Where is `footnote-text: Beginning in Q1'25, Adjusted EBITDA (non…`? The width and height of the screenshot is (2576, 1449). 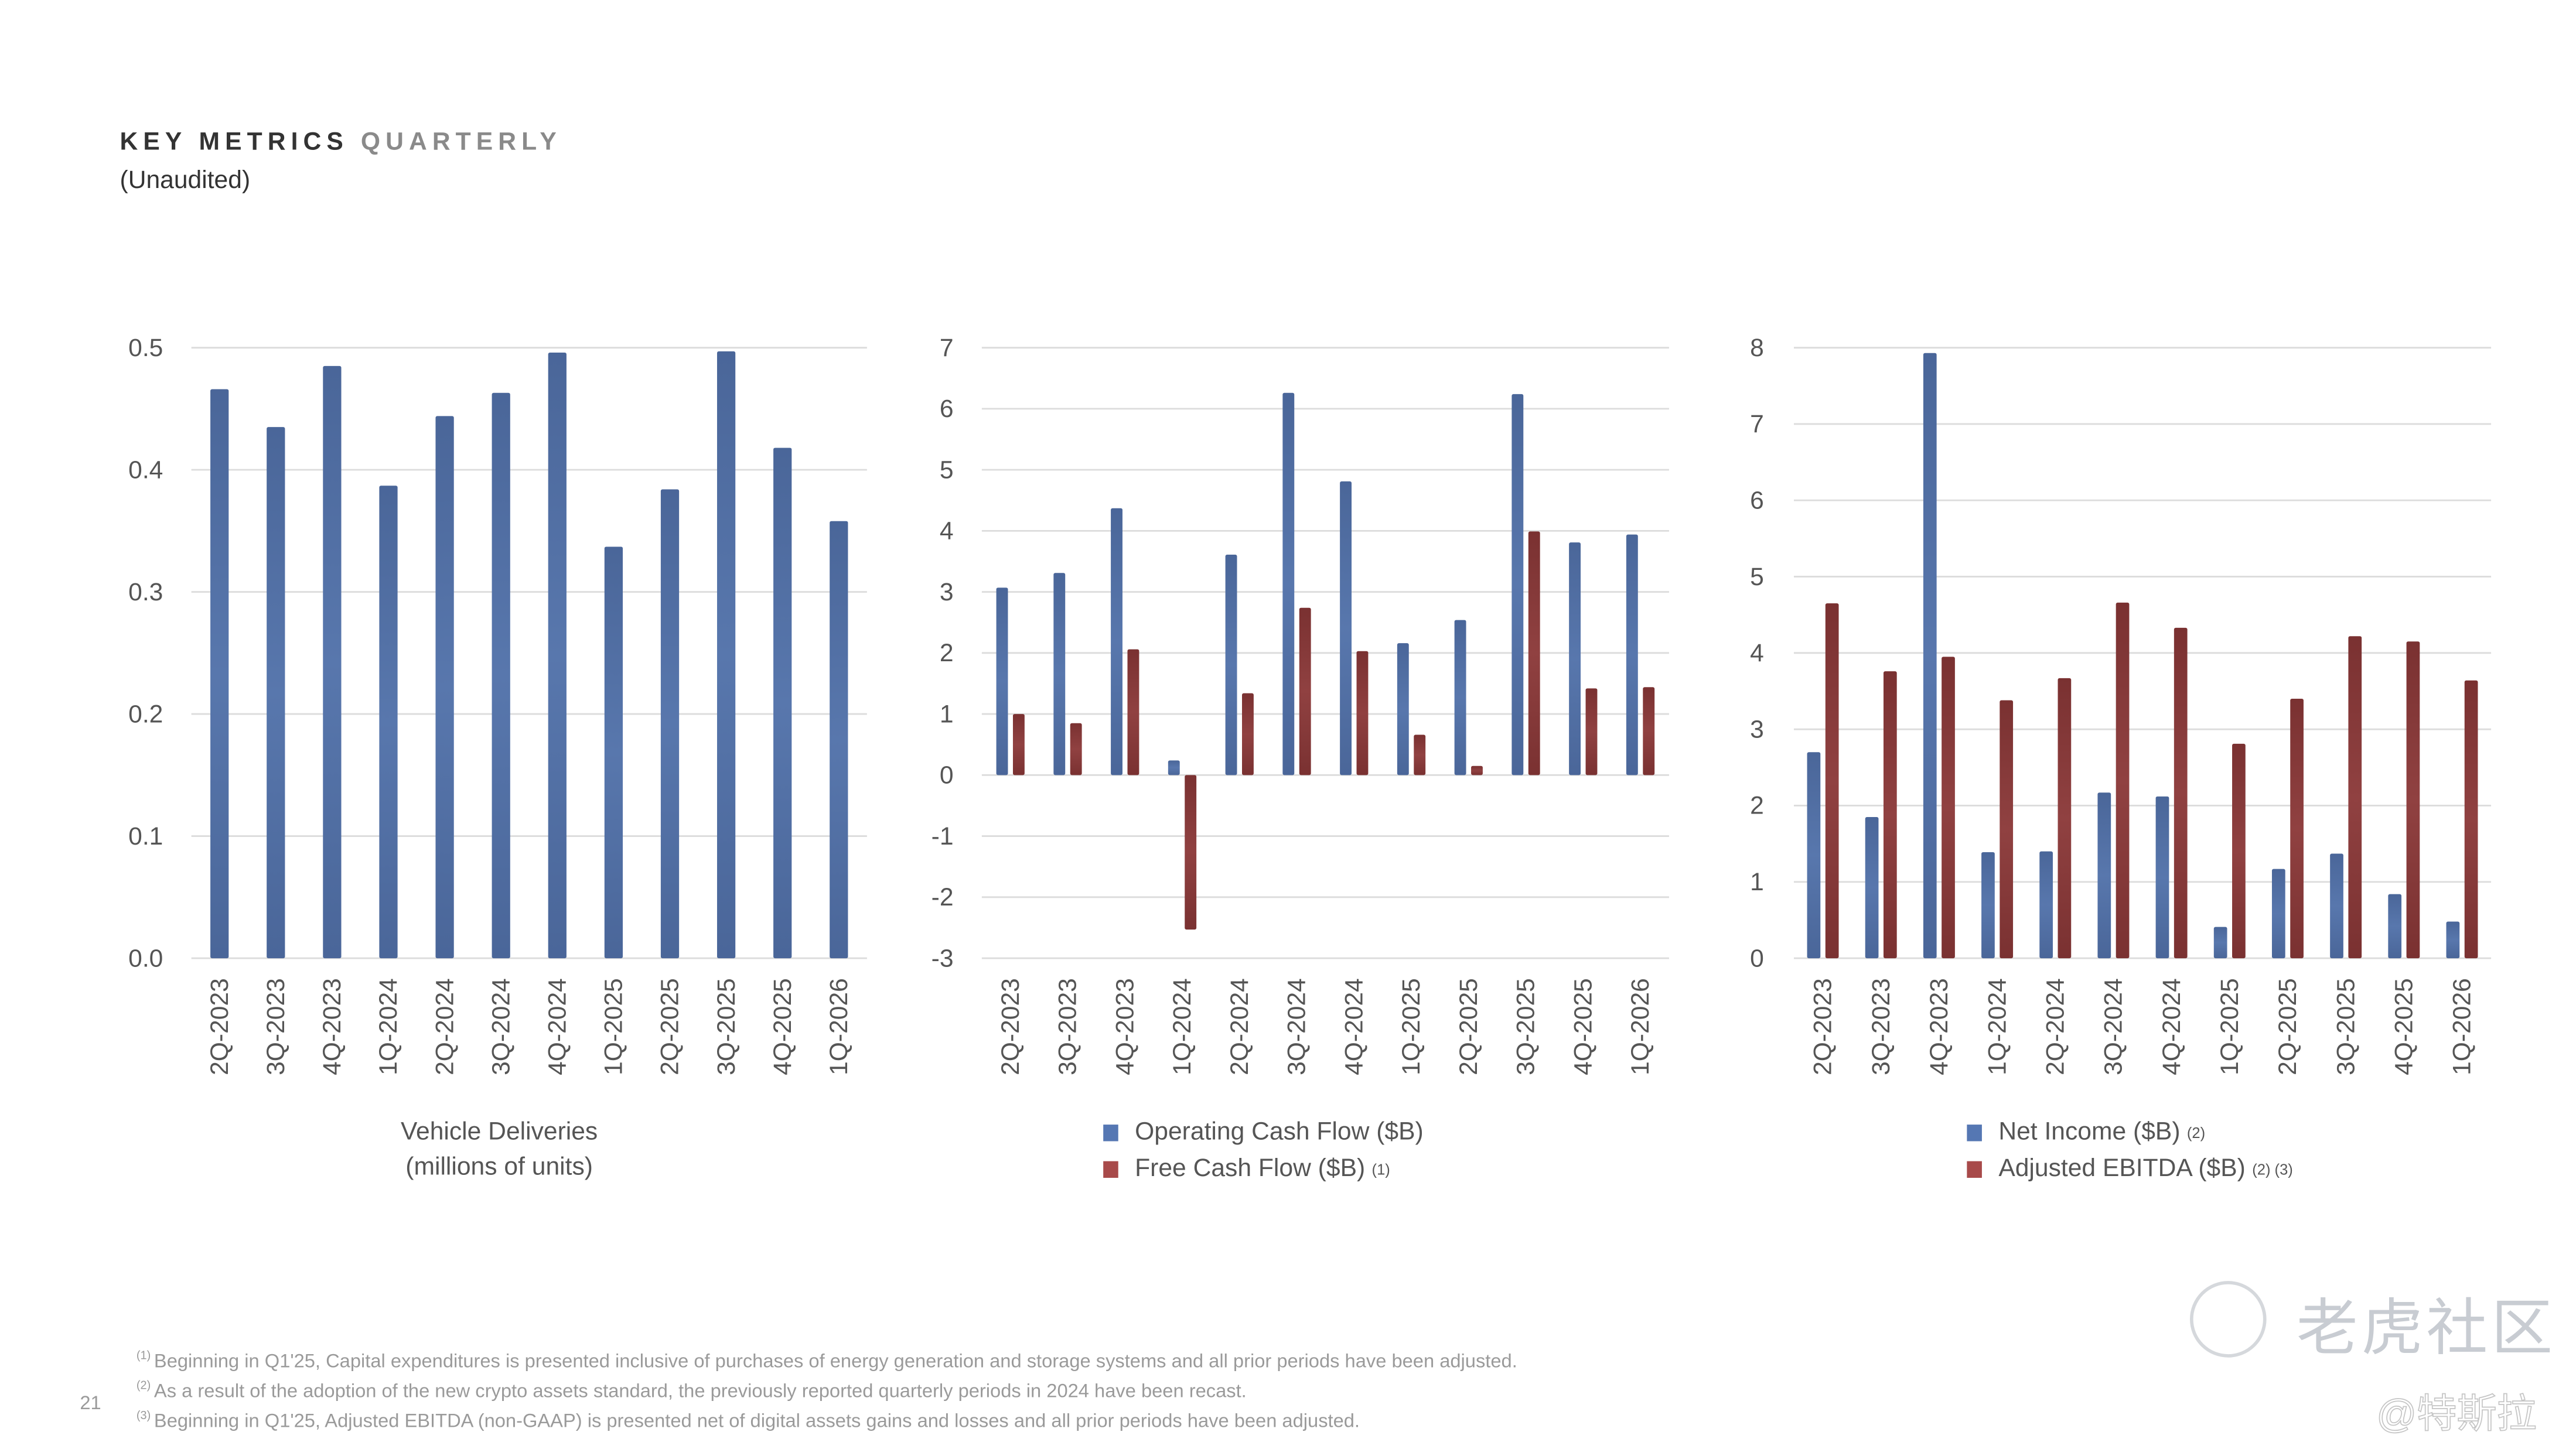
footnote-text: Beginning in Q1'25, Adjusted EBITDA (non… is located at coordinates (757, 1422).